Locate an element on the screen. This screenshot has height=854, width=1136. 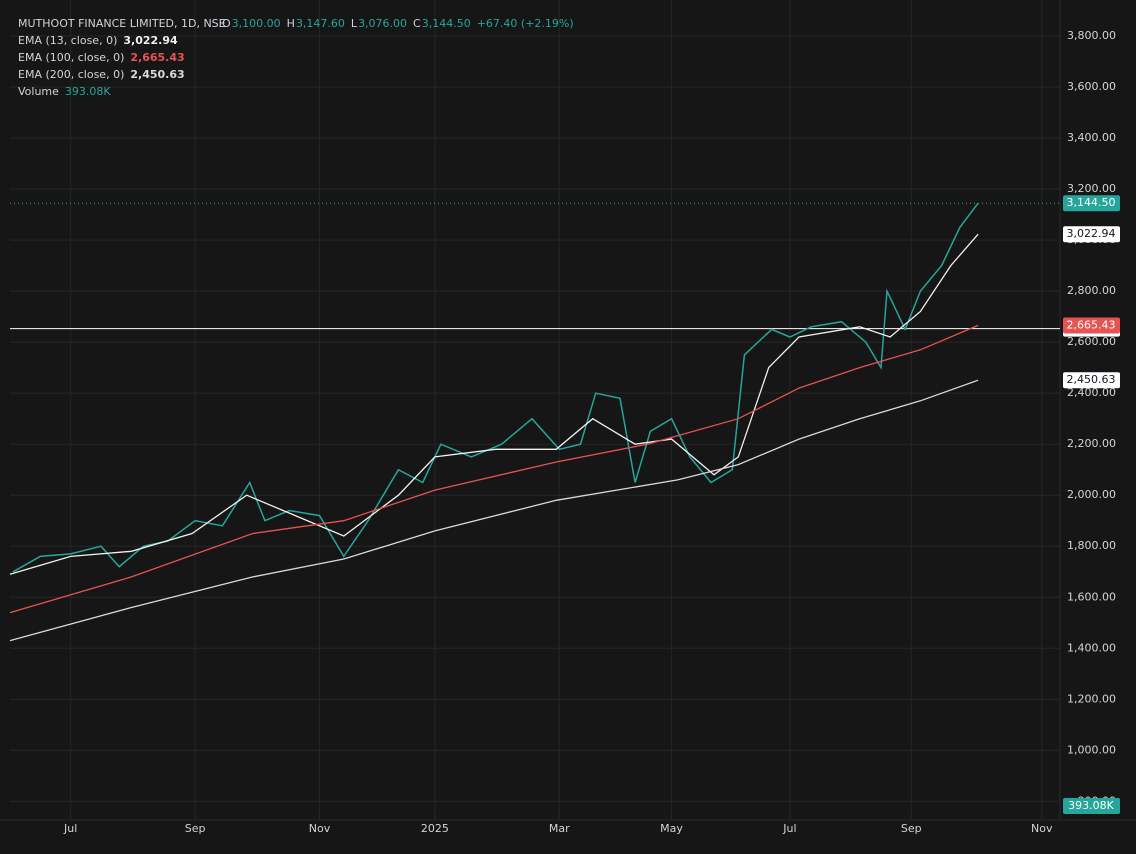
y-tick-label: 1,800.00 is located at coordinates (1091, 545).